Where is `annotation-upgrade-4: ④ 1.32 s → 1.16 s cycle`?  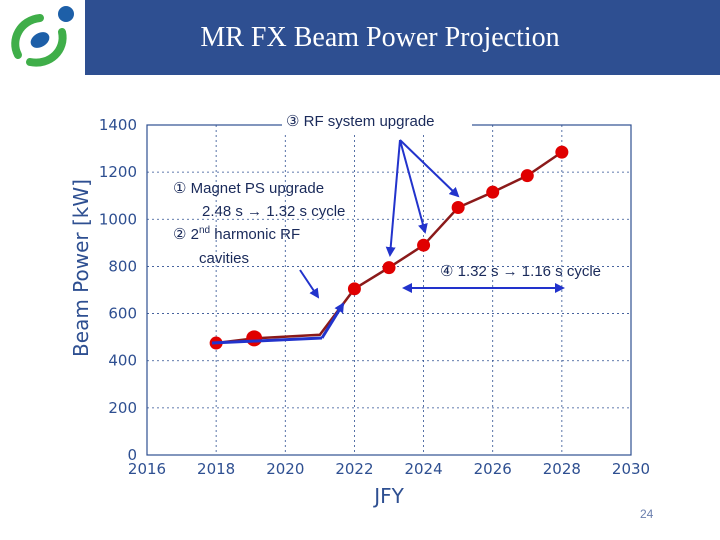
annotation-upgrade-4: ④ 1.32 s → 1.16 s cycle is located at coordinates (520, 271).